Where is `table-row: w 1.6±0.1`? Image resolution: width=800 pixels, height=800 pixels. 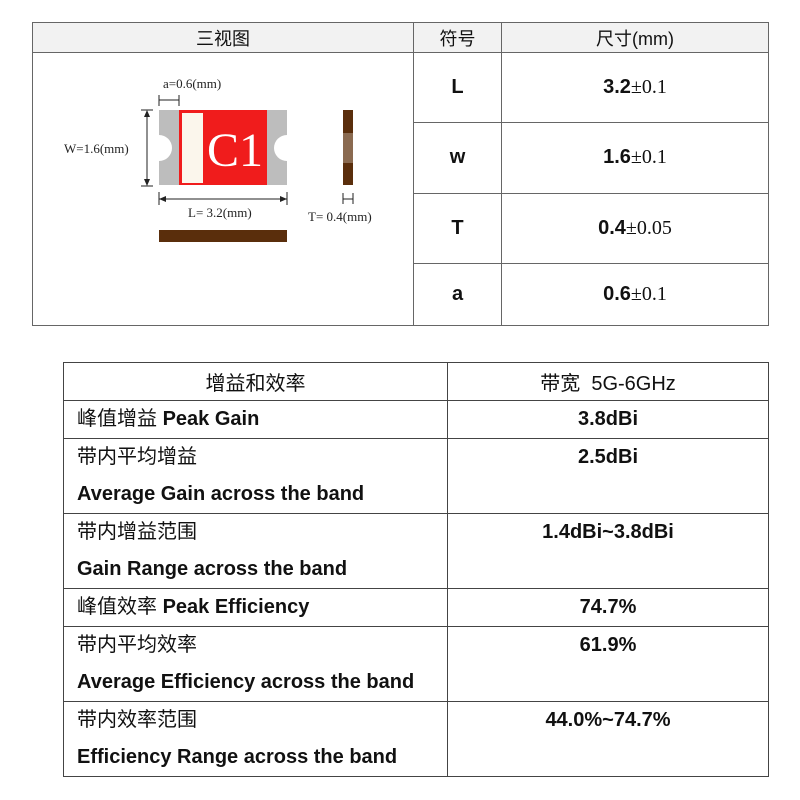
table-row: w 1.6±0.1 is located at coordinates (401, 158).